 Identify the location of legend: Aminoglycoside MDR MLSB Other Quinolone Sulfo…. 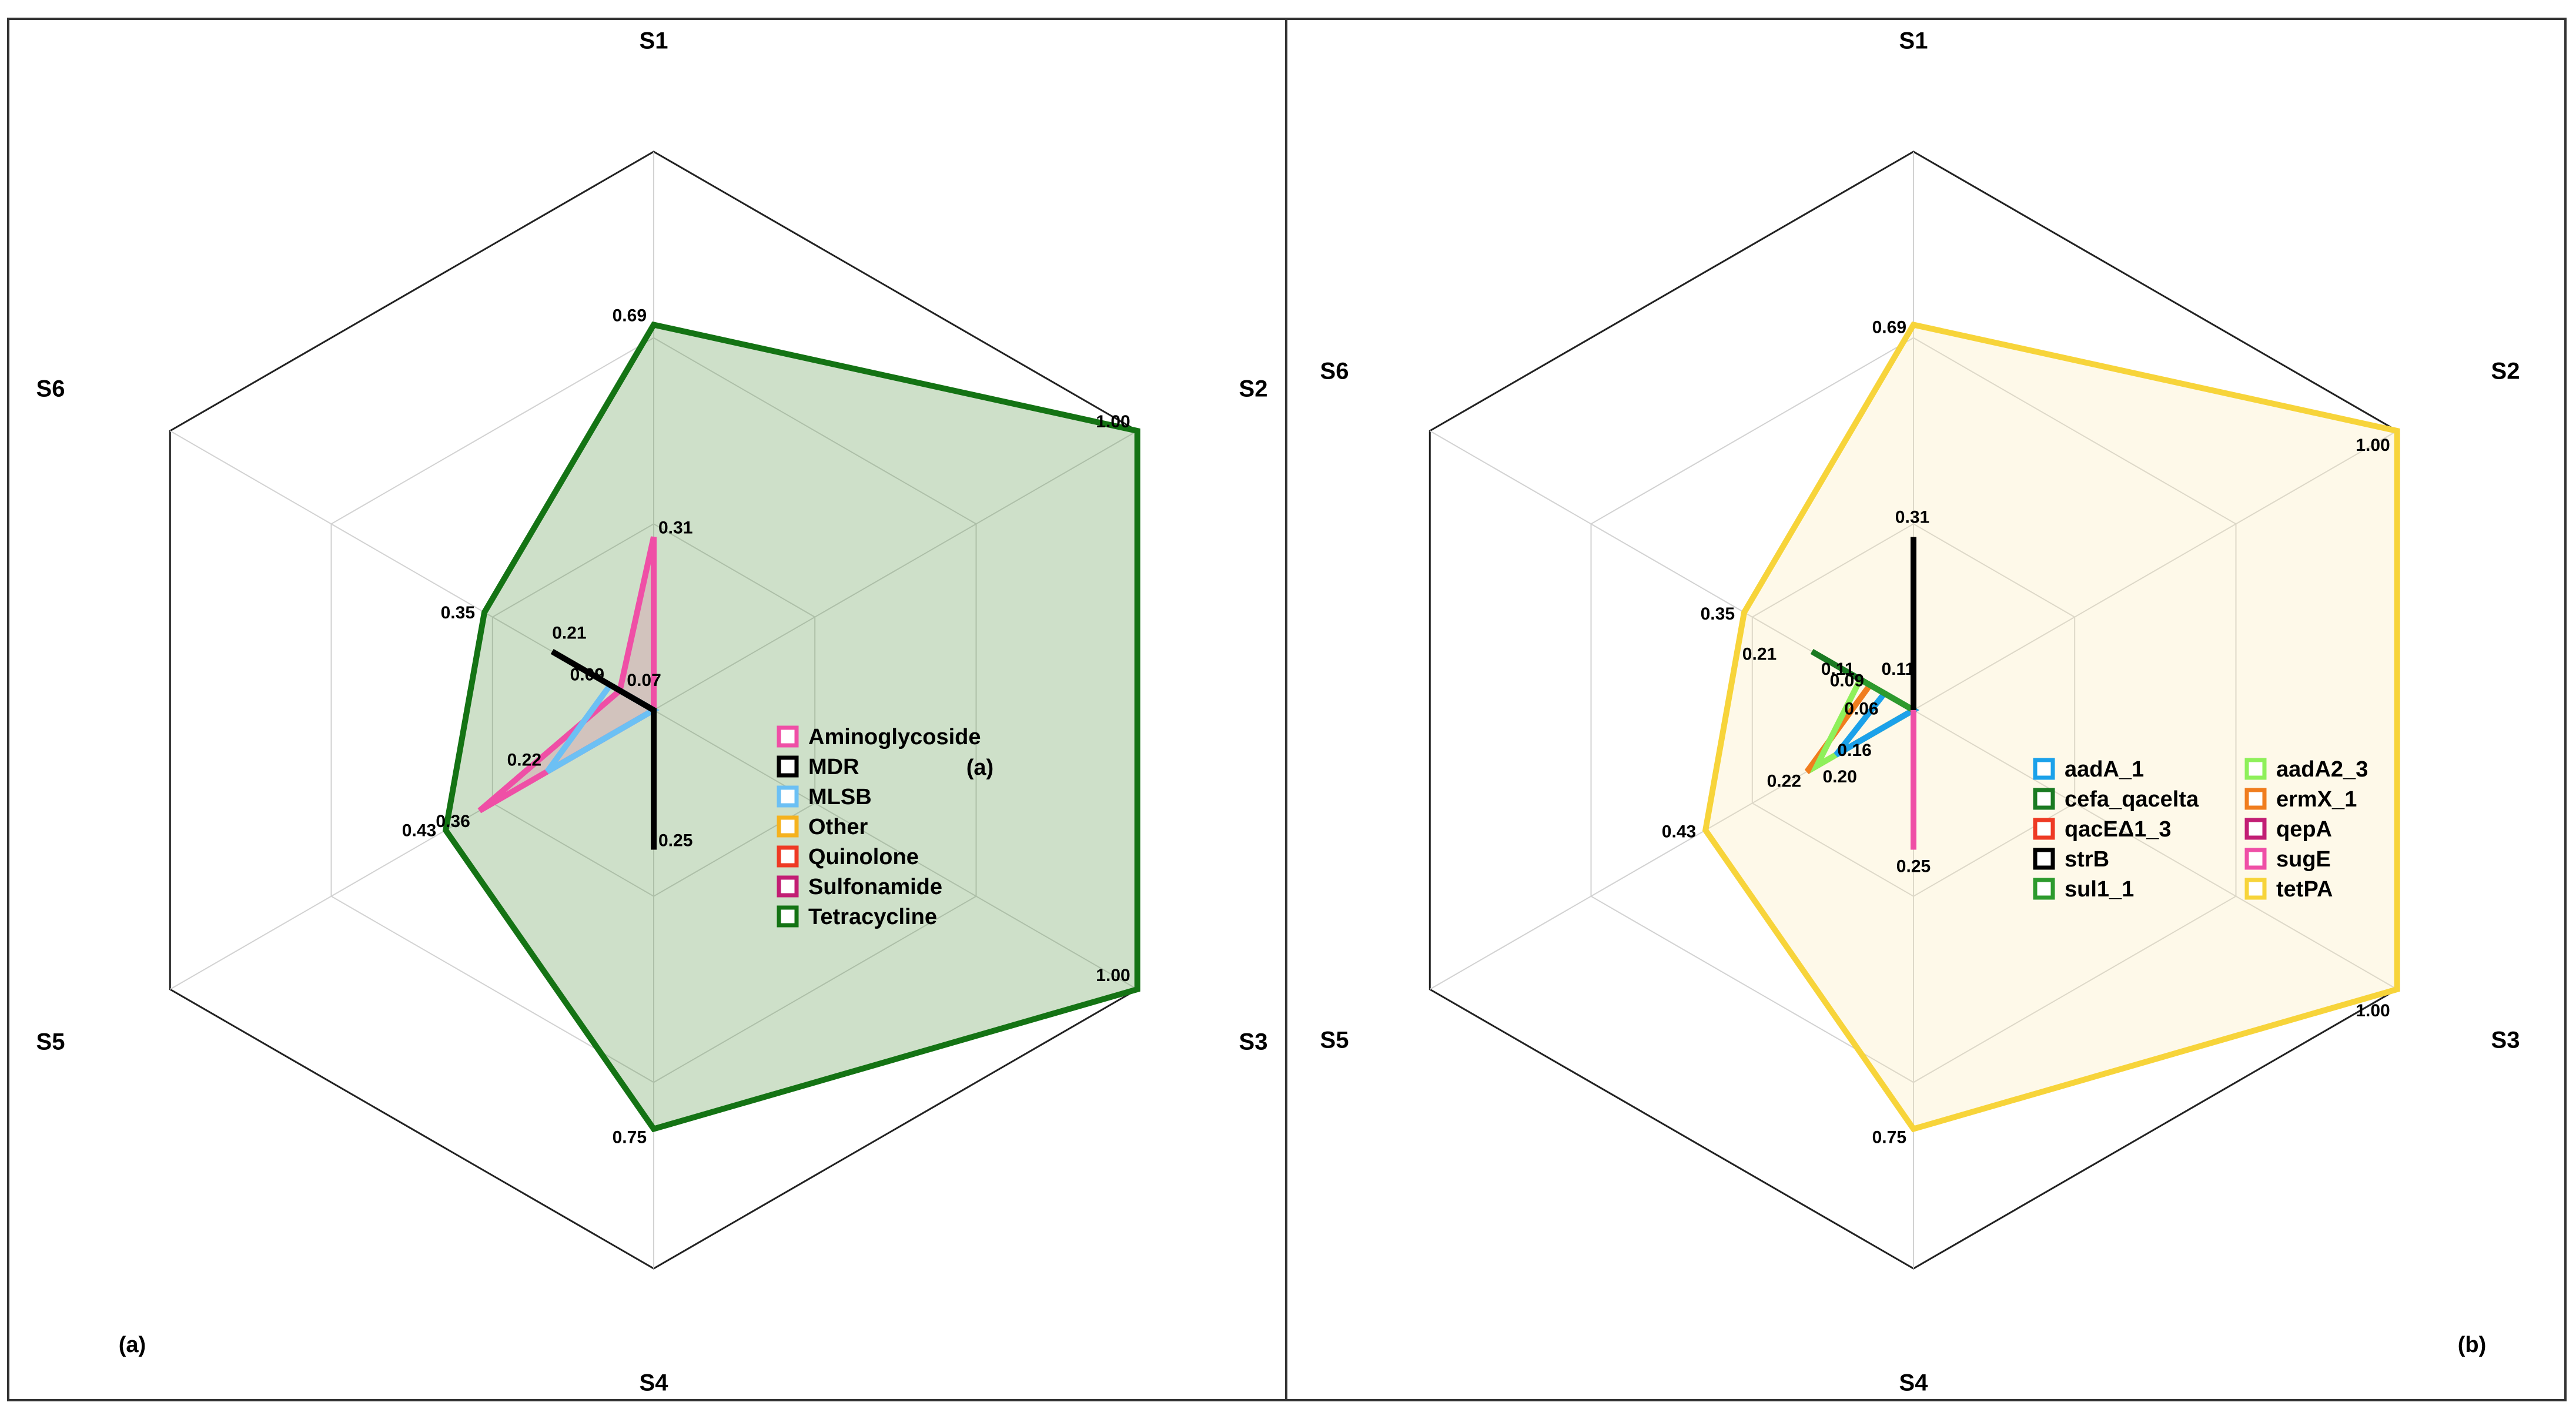
(879, 827).